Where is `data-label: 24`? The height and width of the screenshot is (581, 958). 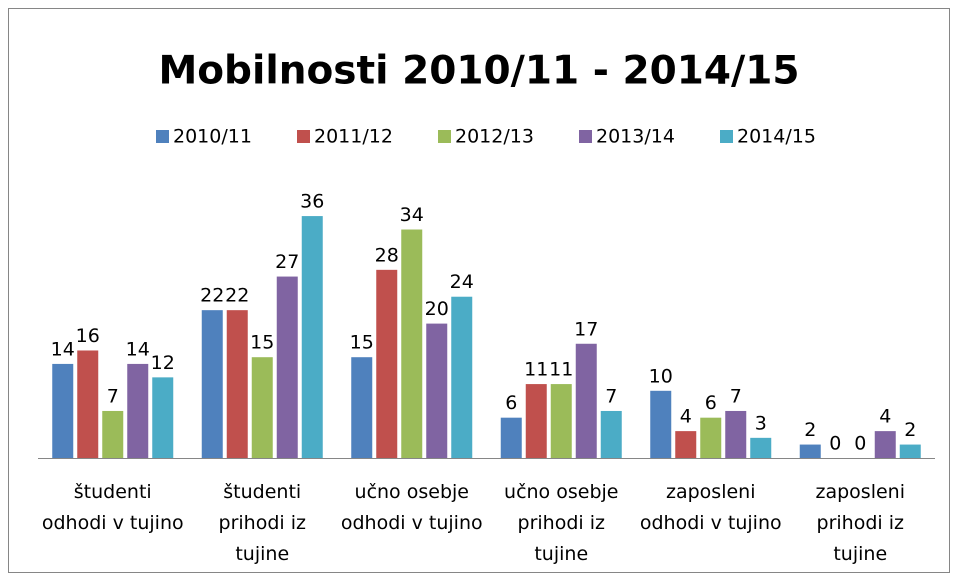
data-label: 24 is located at coordinates (462, 282).